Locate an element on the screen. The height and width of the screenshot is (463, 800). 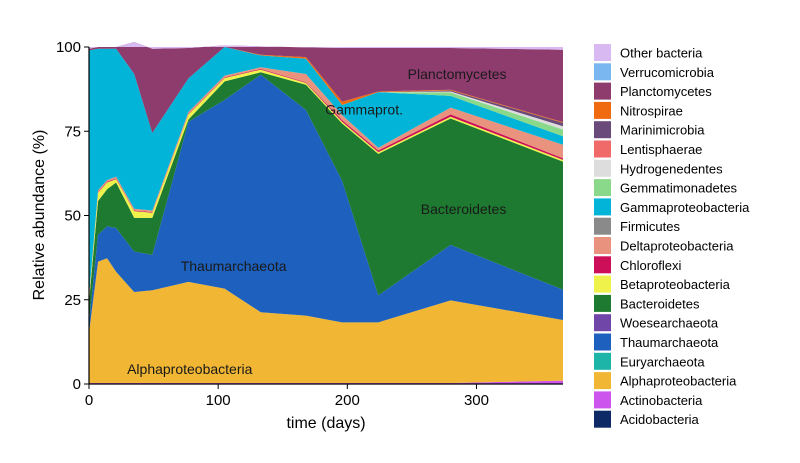
legend-label-other-bacteria: Other bacteria is located at coordinates (661, 53).